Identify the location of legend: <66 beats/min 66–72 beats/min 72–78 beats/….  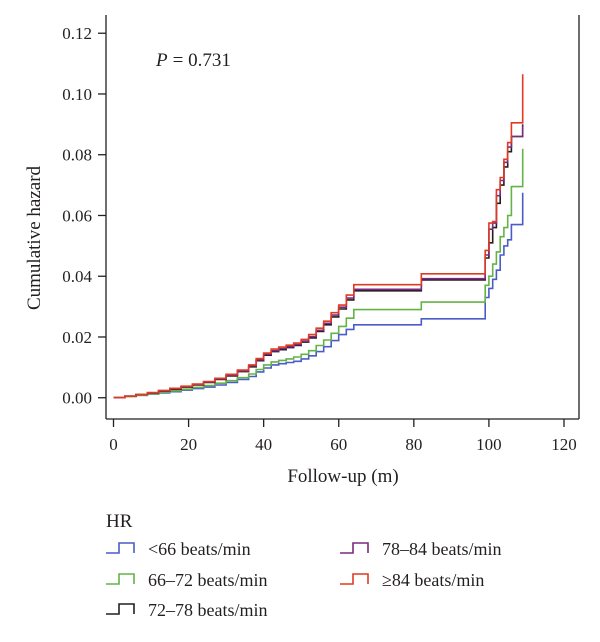
(304, 579).